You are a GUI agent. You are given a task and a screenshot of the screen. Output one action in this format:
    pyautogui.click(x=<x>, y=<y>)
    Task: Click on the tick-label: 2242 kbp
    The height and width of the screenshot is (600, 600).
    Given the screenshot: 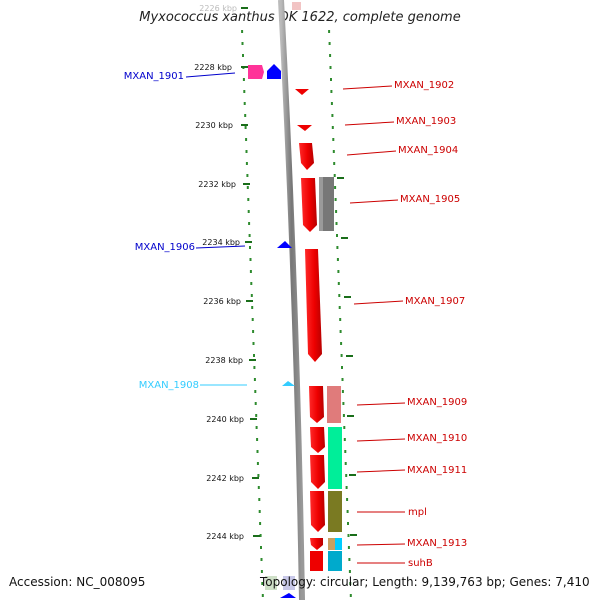 What is the action you would take?
    pyautogui.click(x=225, y=478)
    